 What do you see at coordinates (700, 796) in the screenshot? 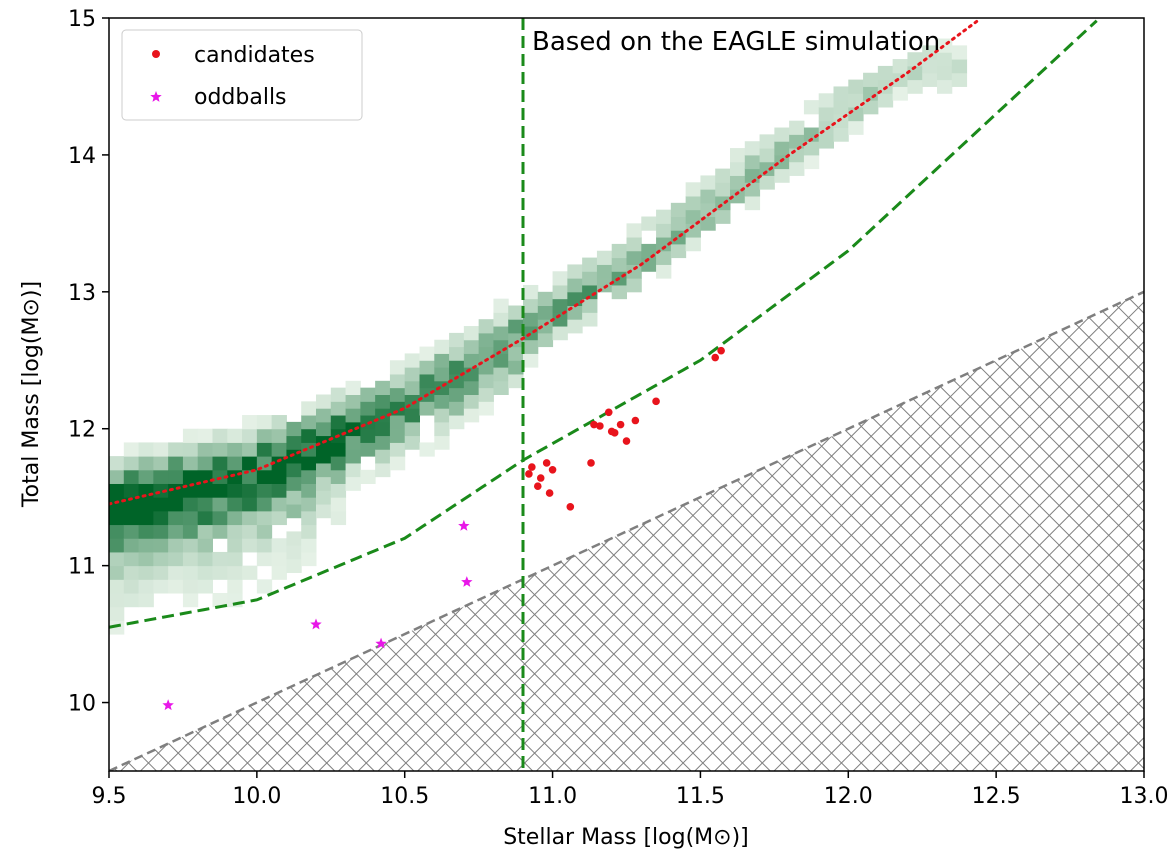
I see `x-tick-label: 11.5` at bounding box center [700, 796].